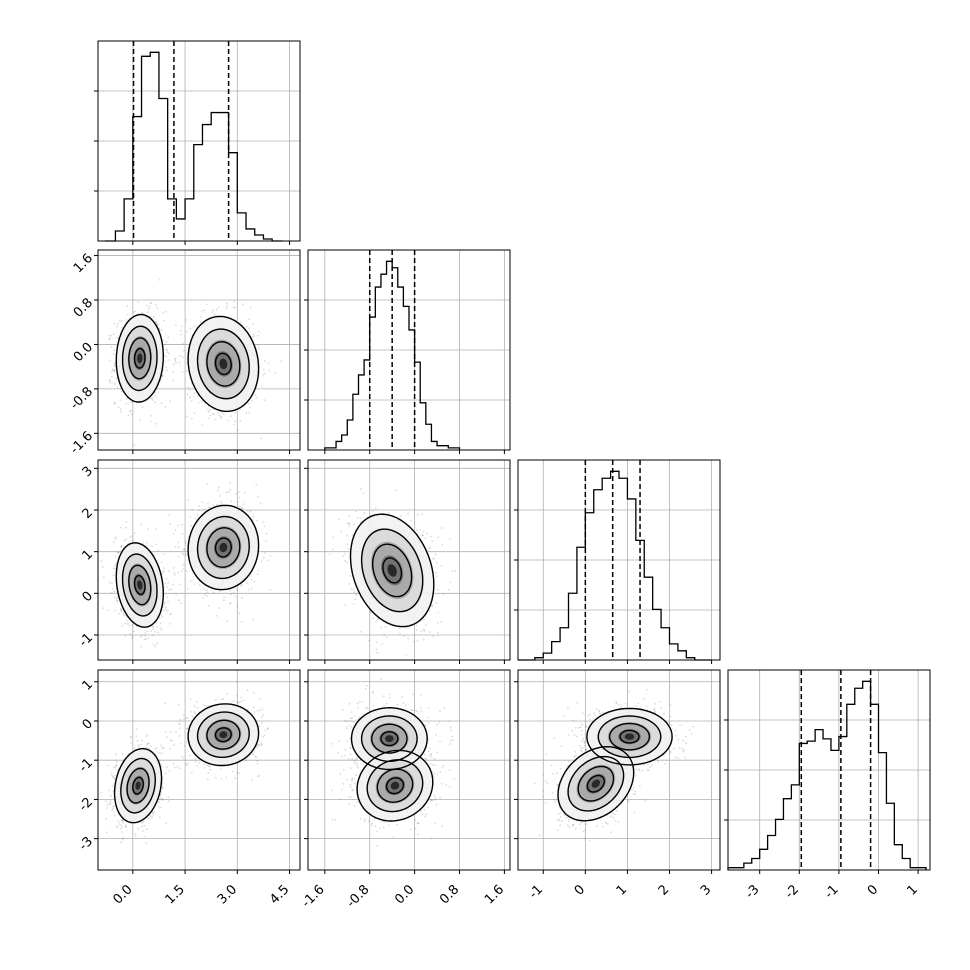 The height and width of the screenshot is (970, 970). I want to click on joint-panel-3-0: 0.0 1.5 3.0 4.5-3-2-101, so click(188, 788).